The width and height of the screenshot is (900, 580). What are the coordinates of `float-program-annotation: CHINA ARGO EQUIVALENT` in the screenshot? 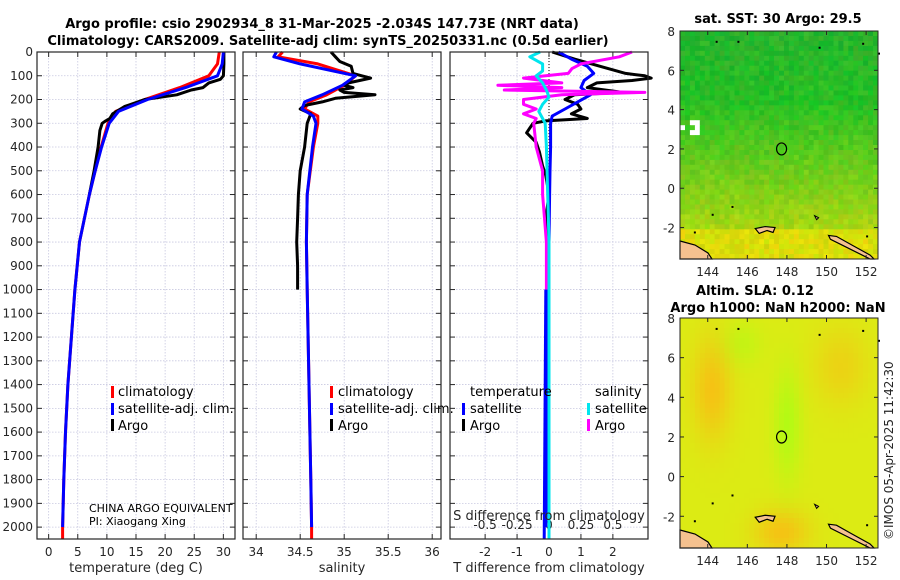 It's located at (161, 508).